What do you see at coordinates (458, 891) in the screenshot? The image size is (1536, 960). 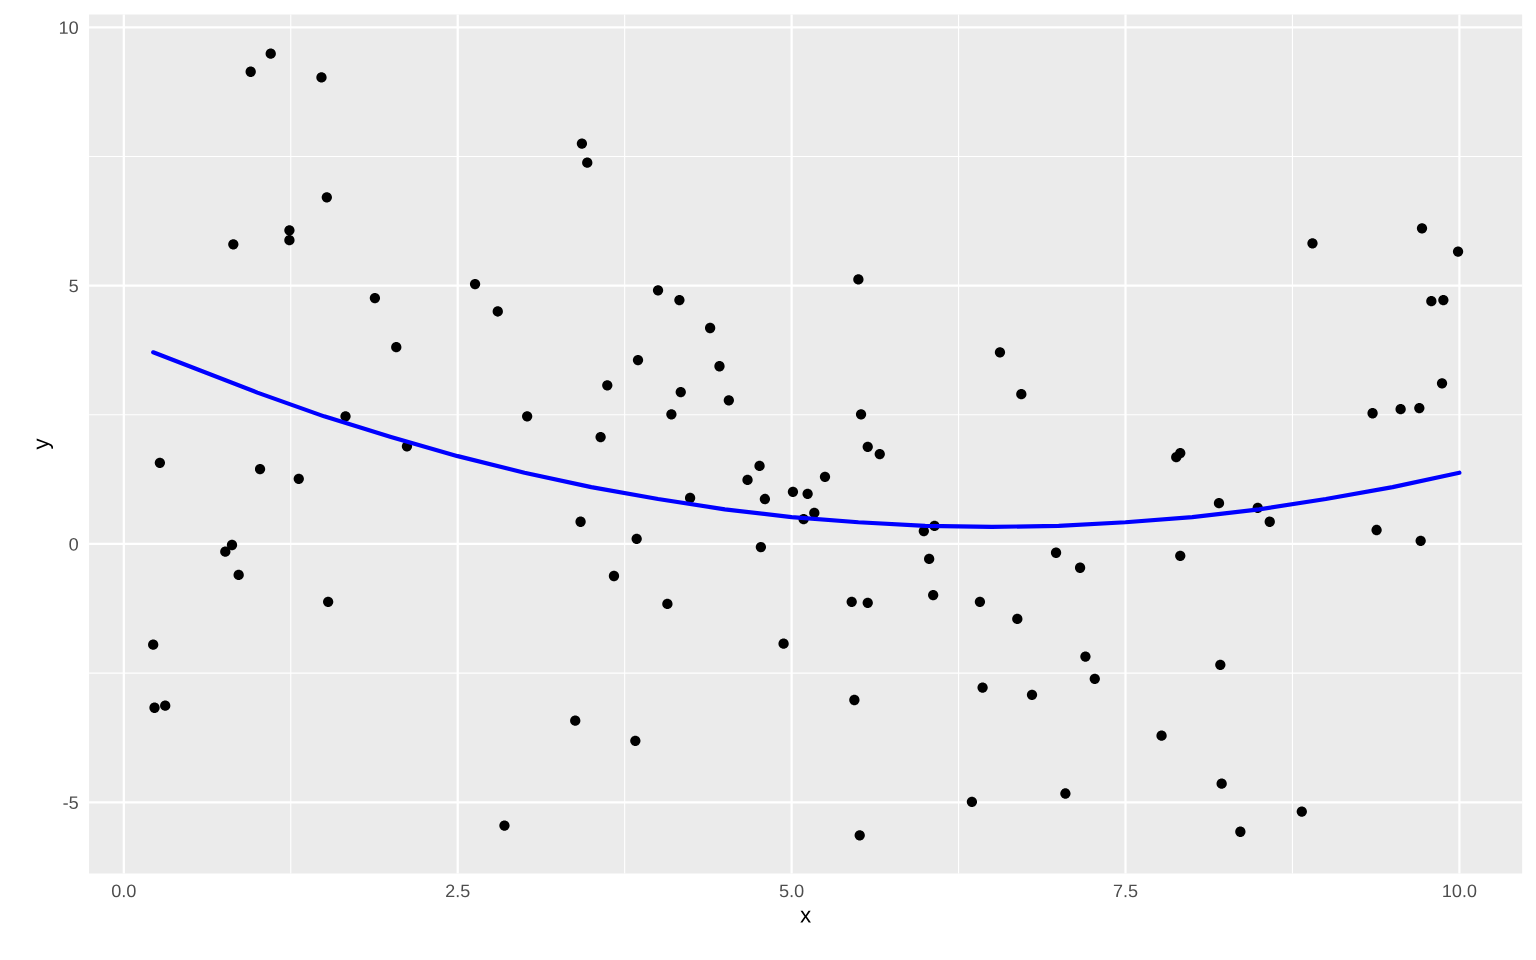 I see `x-tick-label: 2.5` at bounding box center [458, 891].